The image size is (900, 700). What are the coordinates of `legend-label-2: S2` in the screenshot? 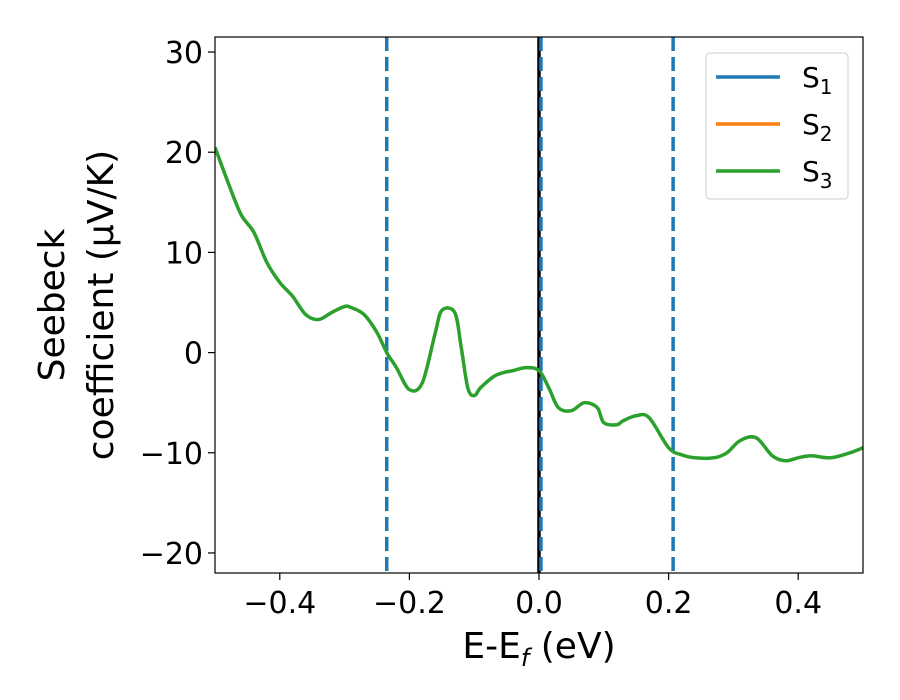 It's located at (817, 127).